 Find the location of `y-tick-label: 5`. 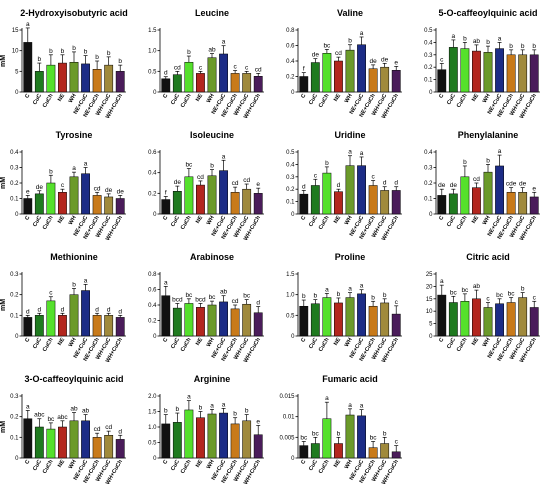

y-tick-label: 5 is located at coordinates (17, 72).